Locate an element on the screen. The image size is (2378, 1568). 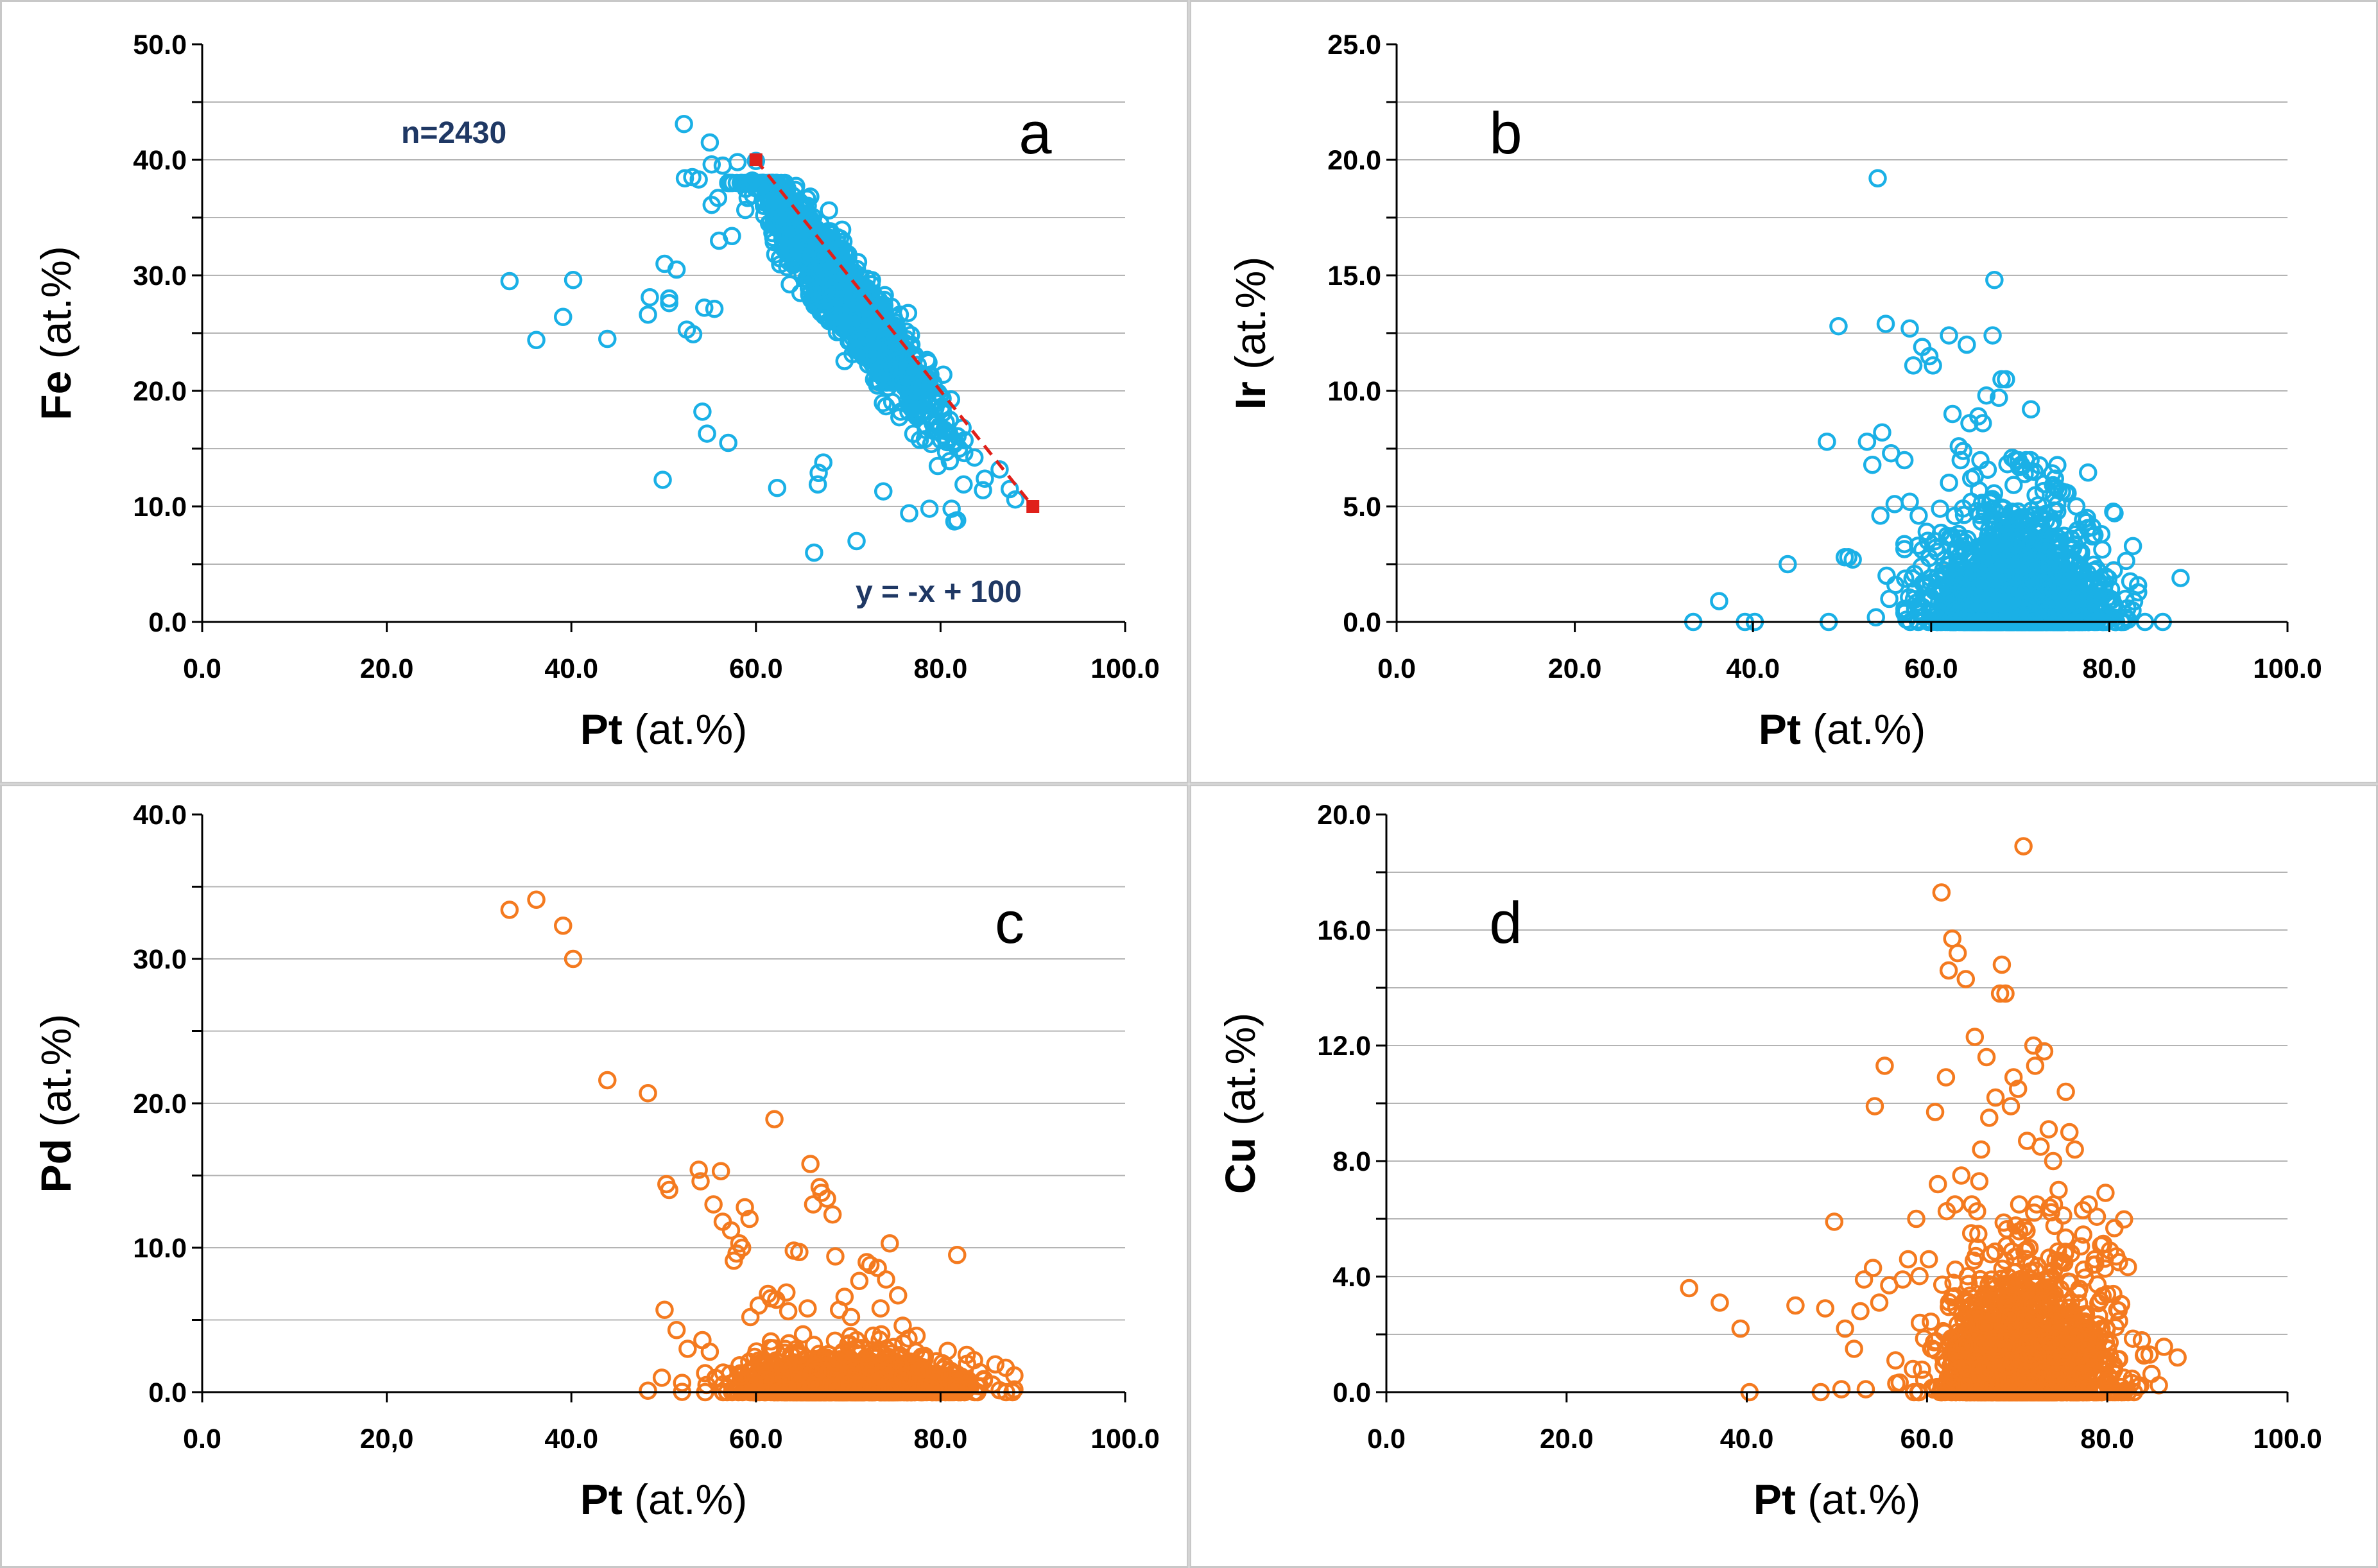
trend-endpoint is located at coordinates (756, 159).